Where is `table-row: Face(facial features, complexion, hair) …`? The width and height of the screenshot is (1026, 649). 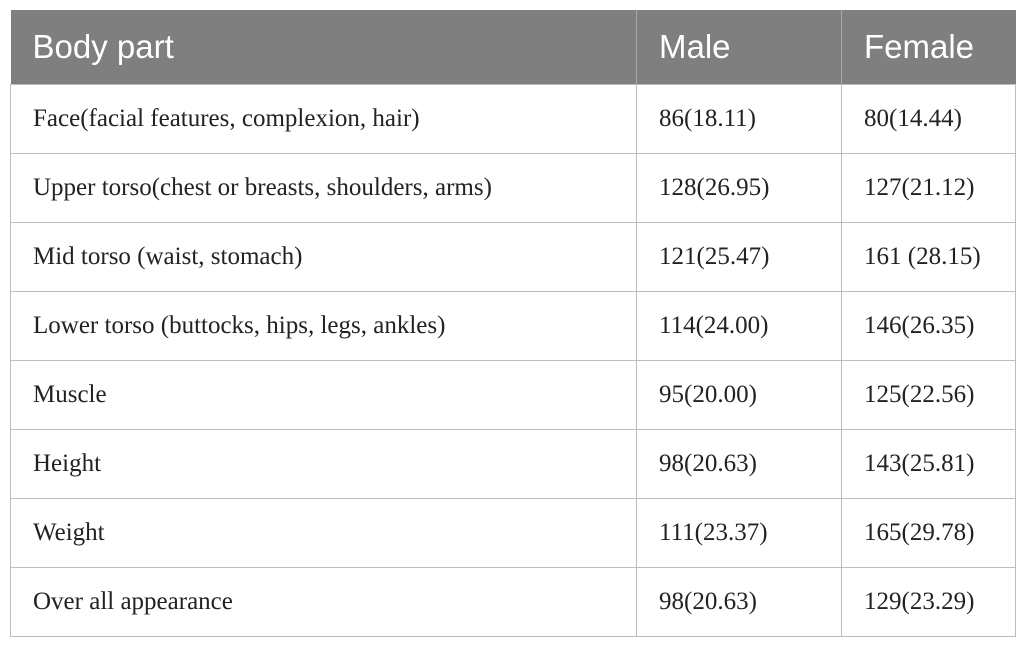
table-row: Face(facial features, complexion, hair) … is located at coordinates (513, 118).